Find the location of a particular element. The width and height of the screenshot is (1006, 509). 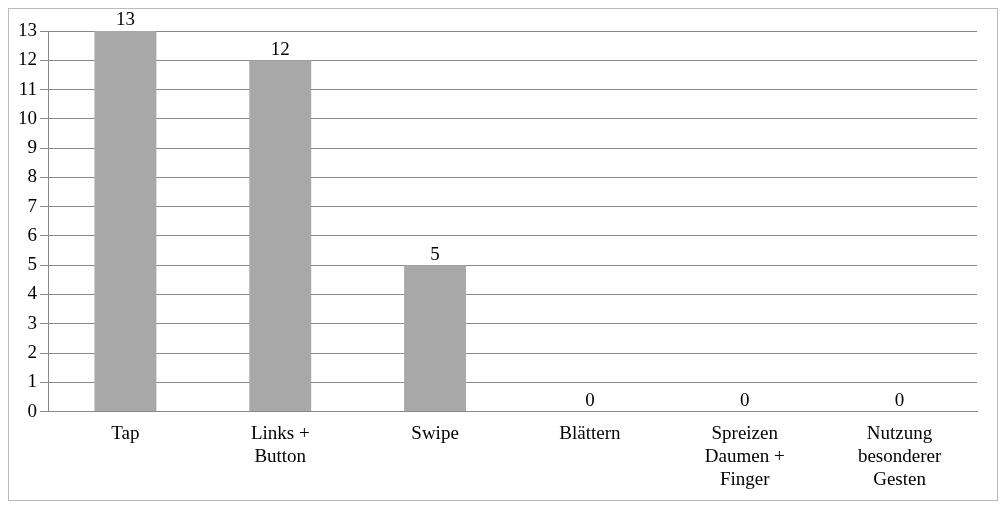

y-tick-label: 11 is located at coordinates (27, 88).